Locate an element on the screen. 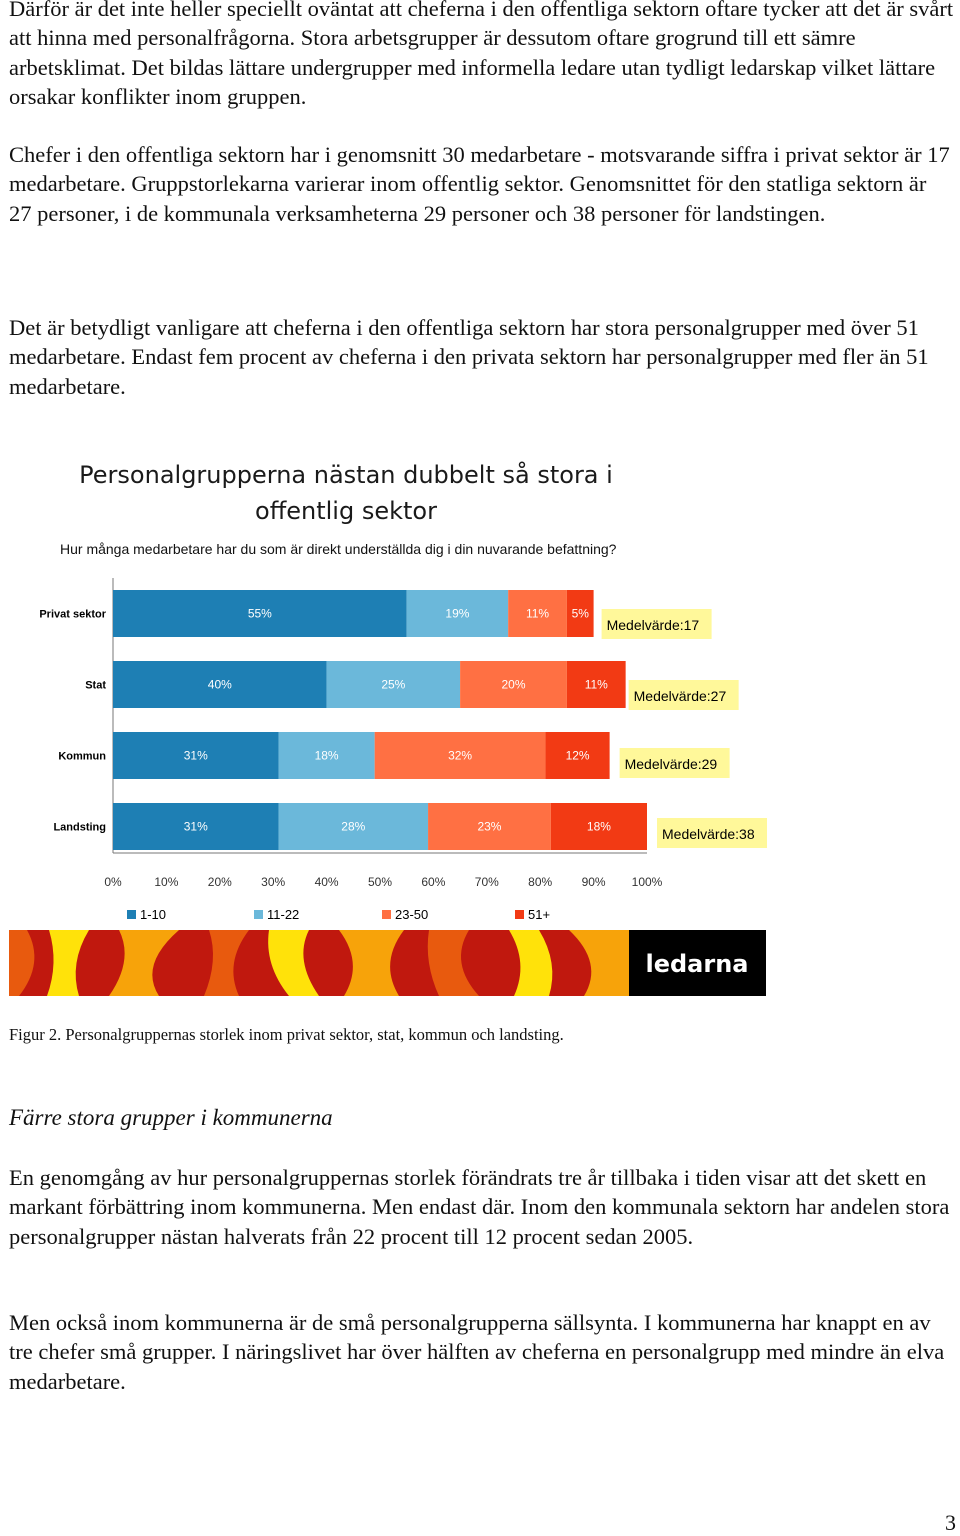 This screenshot has width=960, height=1536. data-label: 12% is located at coordinates (578, 756).